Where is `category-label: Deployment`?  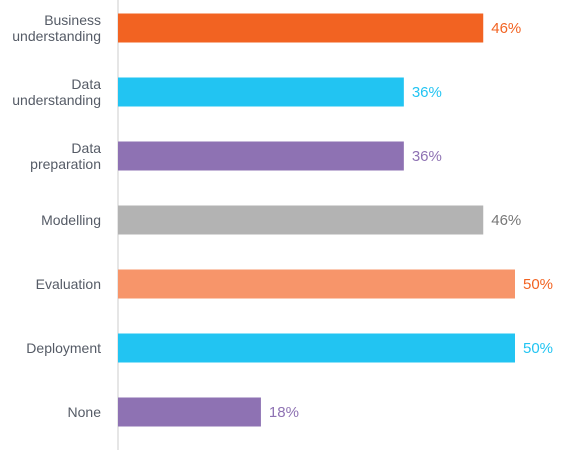
category-label: Deployment is located at coordinates (63, 348).